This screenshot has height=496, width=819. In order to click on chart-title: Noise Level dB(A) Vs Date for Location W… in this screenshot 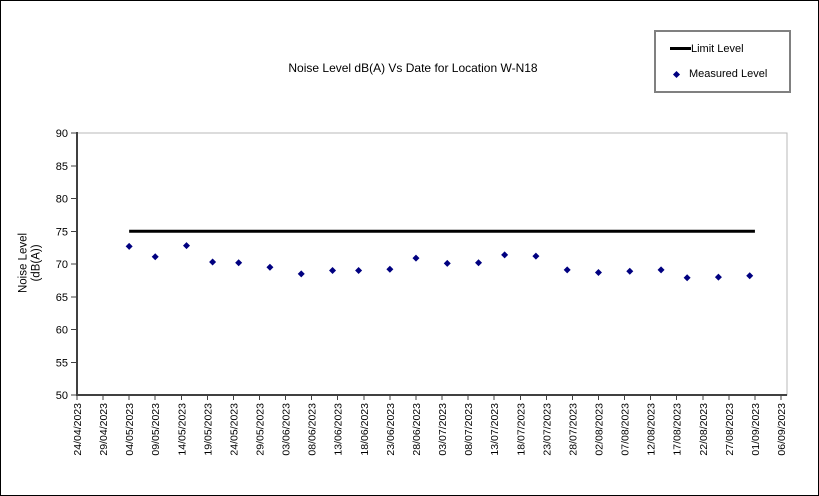, I will do `click(413, 68)`.